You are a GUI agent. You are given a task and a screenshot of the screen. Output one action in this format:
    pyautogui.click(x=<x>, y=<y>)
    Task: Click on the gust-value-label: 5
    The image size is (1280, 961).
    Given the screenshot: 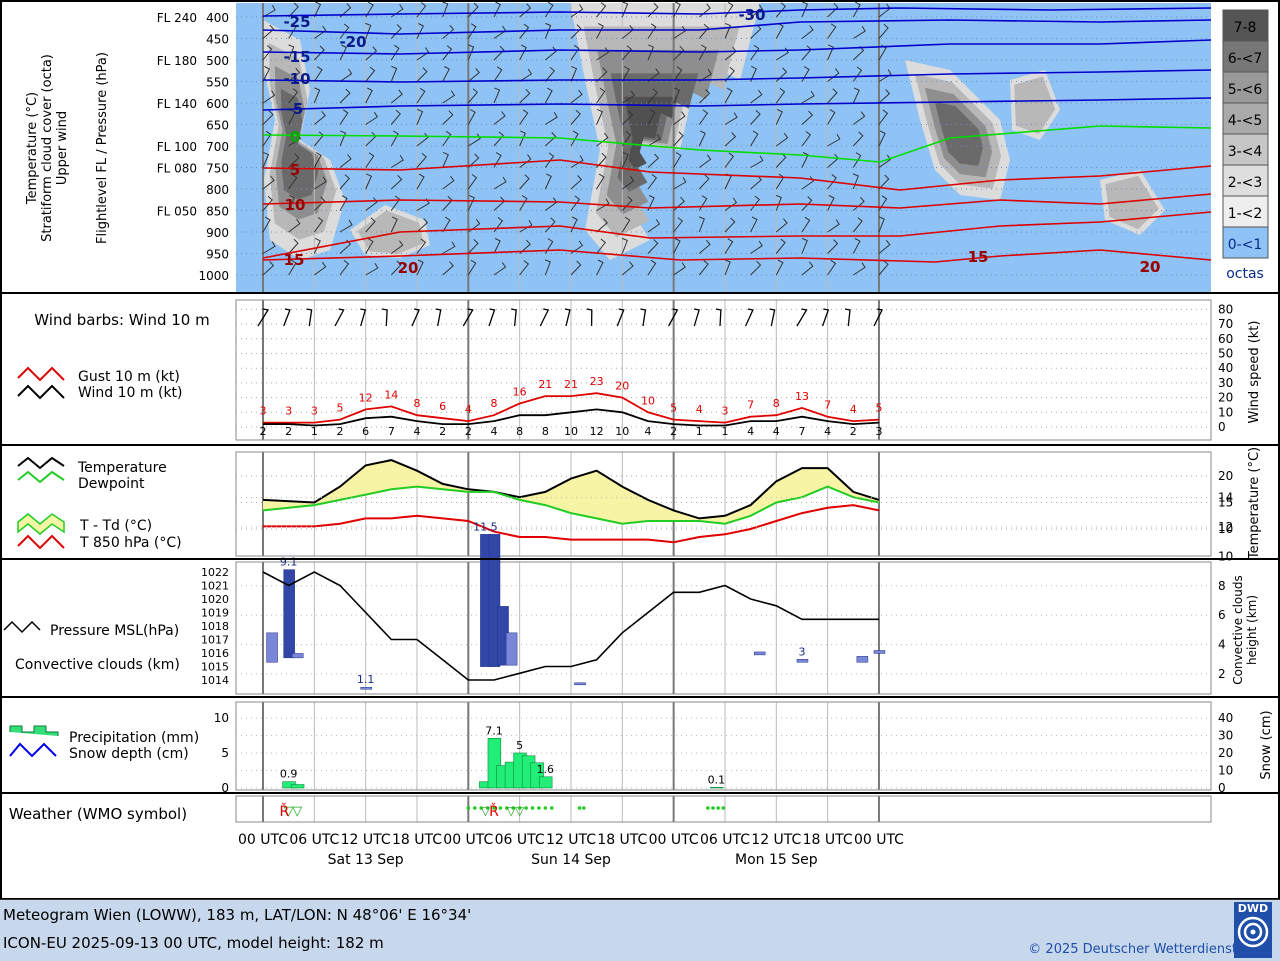 What is the action you would take?
    pyautogui.click(x=878, y=408)
    